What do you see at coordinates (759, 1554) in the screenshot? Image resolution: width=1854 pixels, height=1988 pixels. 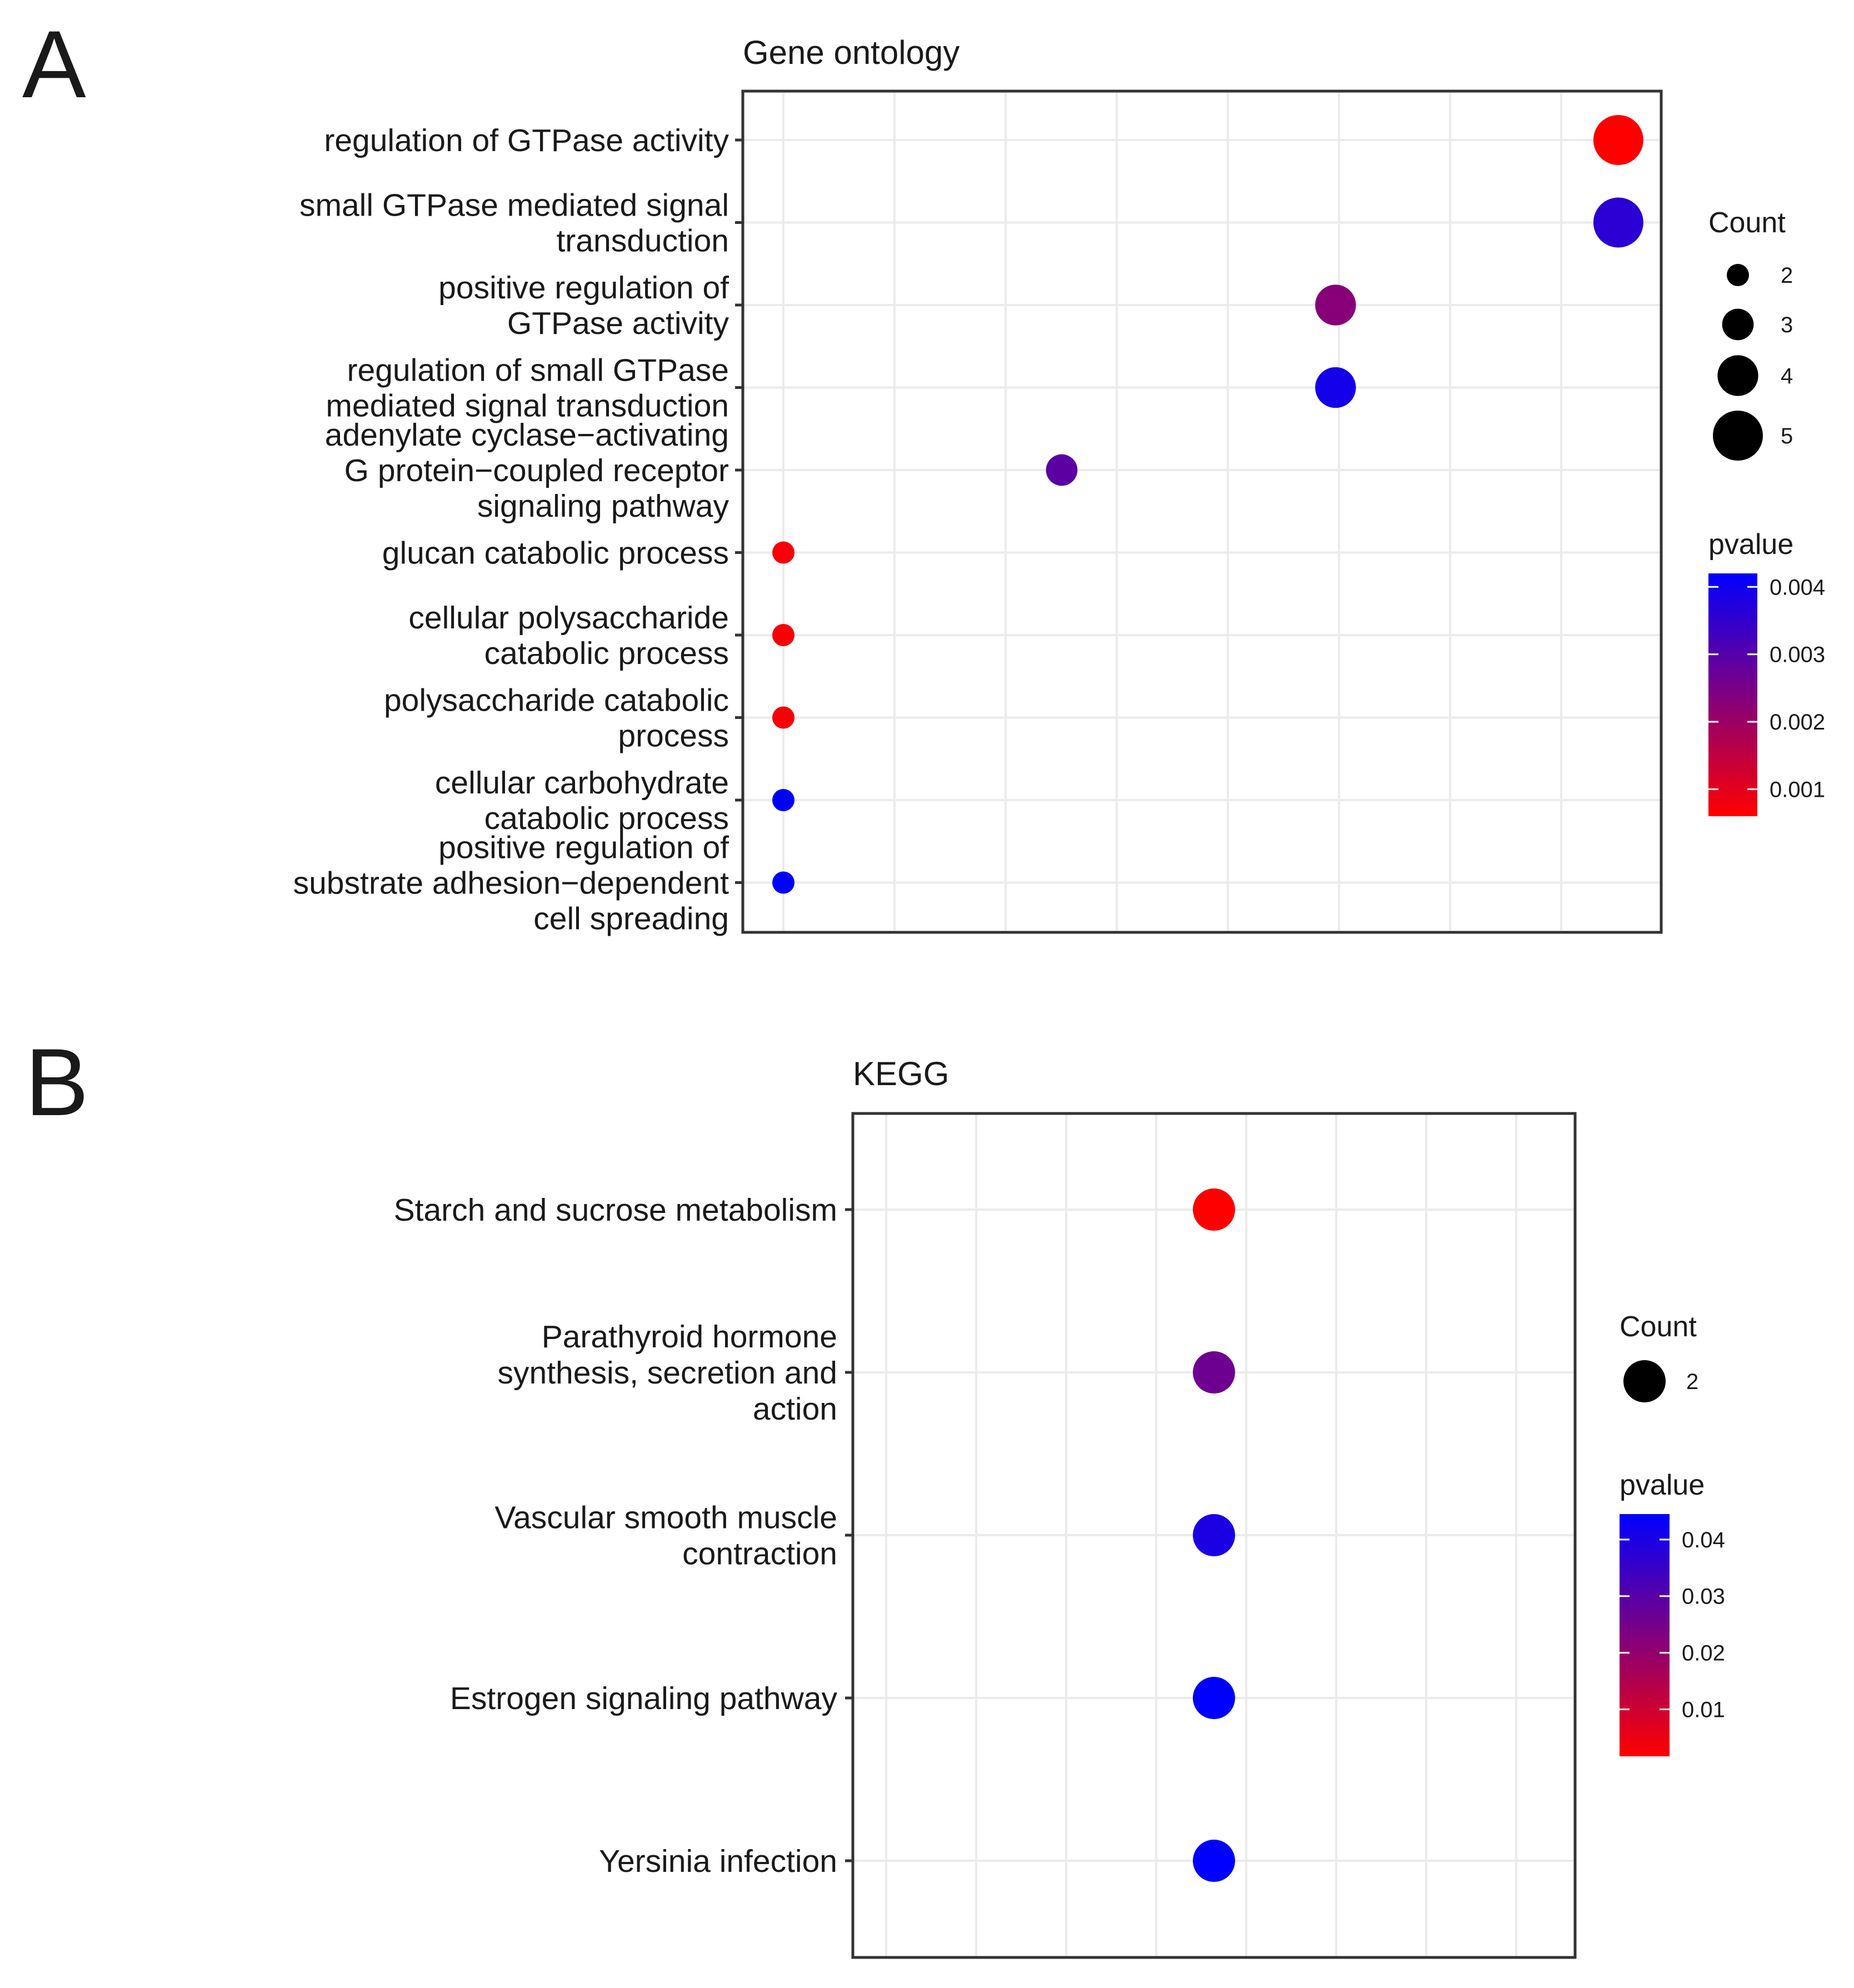 I see `panel-b-y-tick-label-line: contraction` at bounding box center [759, 1554].